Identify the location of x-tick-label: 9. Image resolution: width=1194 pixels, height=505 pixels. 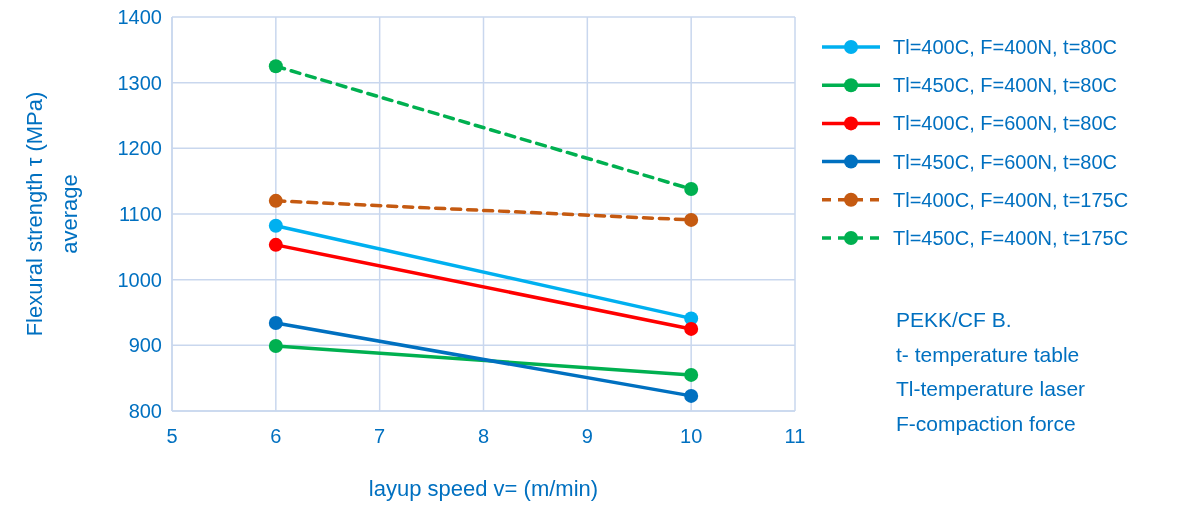
(587, 436).